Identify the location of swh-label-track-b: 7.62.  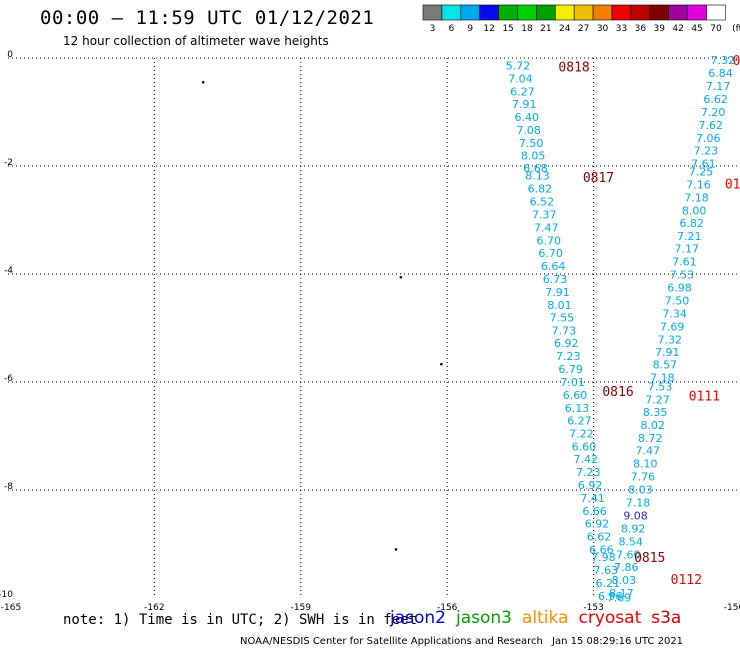
(710, 125).